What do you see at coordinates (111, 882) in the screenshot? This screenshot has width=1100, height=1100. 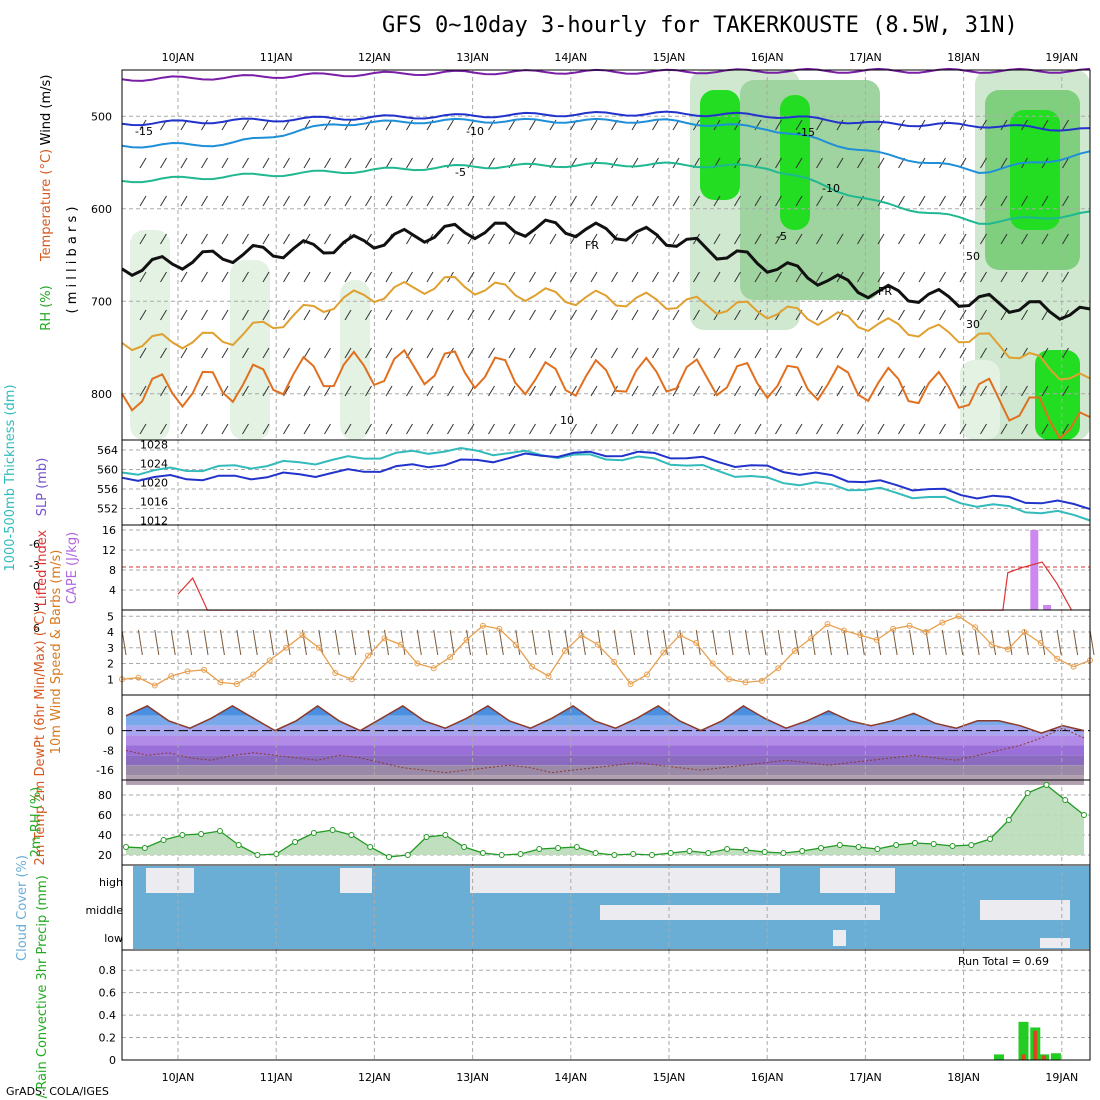 I see `cloud-level-label: high` at bounding box center [111, 882].